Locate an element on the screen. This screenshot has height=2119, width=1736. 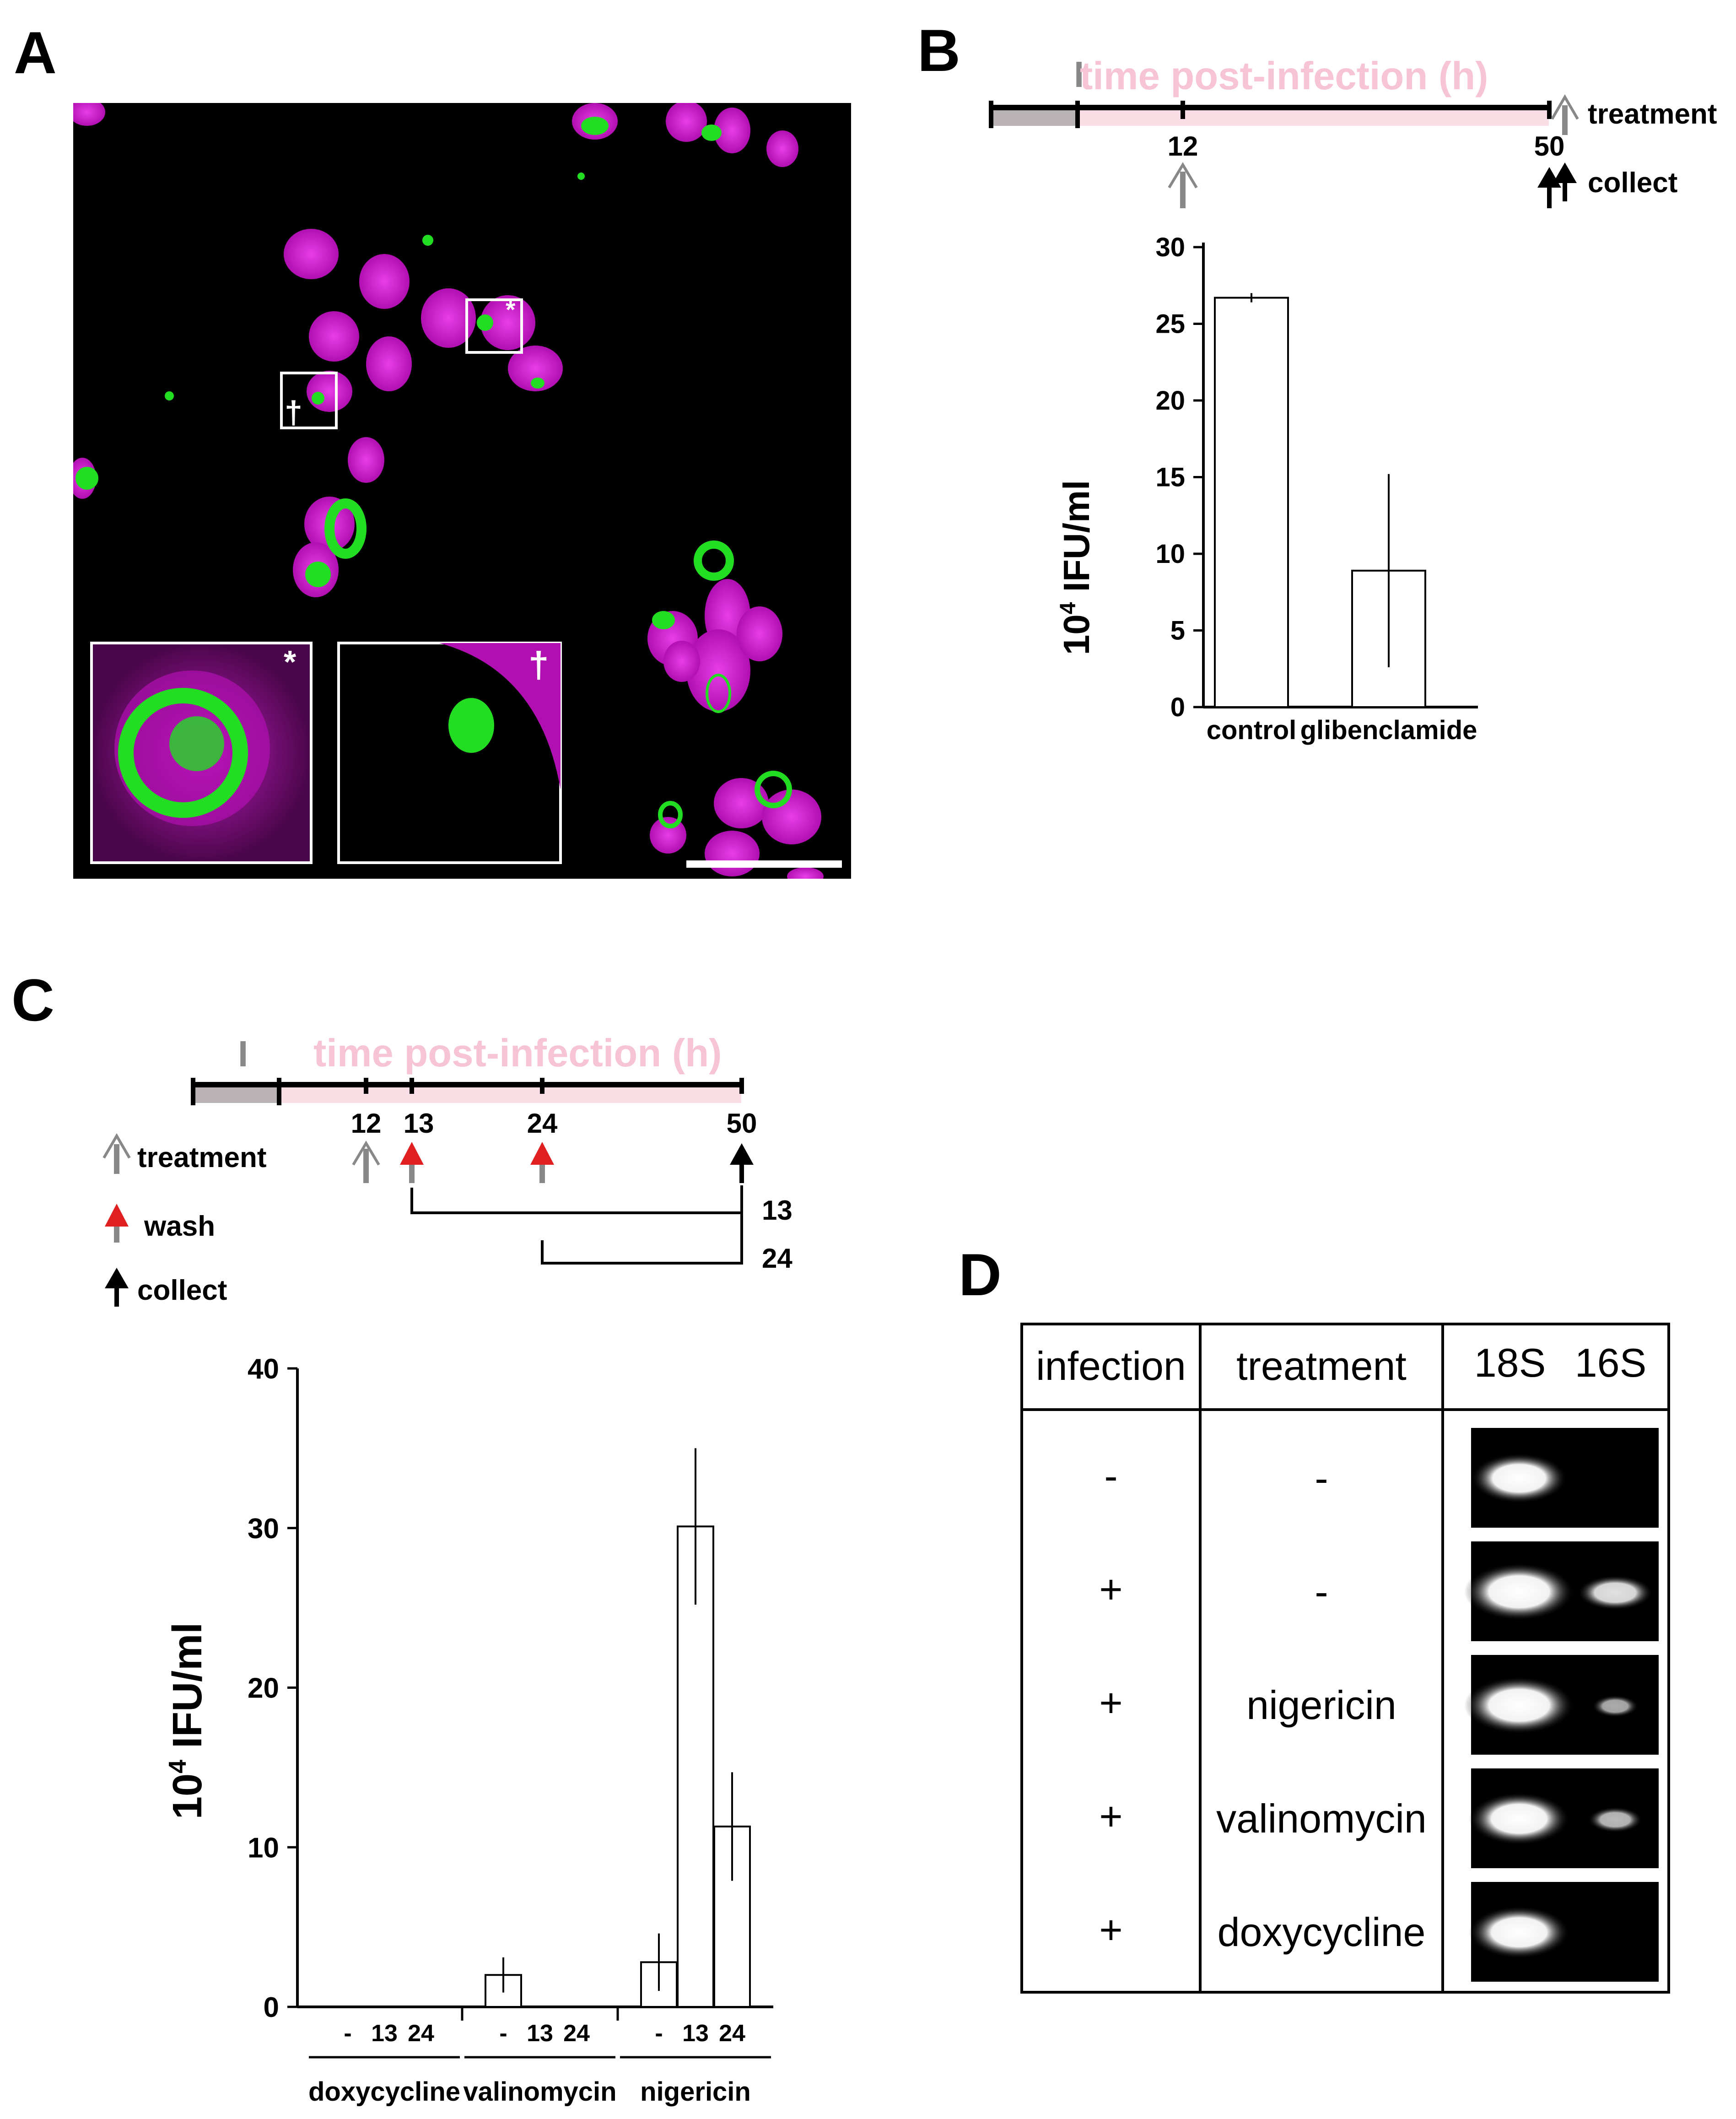
group-label-doxycycline: doxycycline is located at coordinates (384, 2092).